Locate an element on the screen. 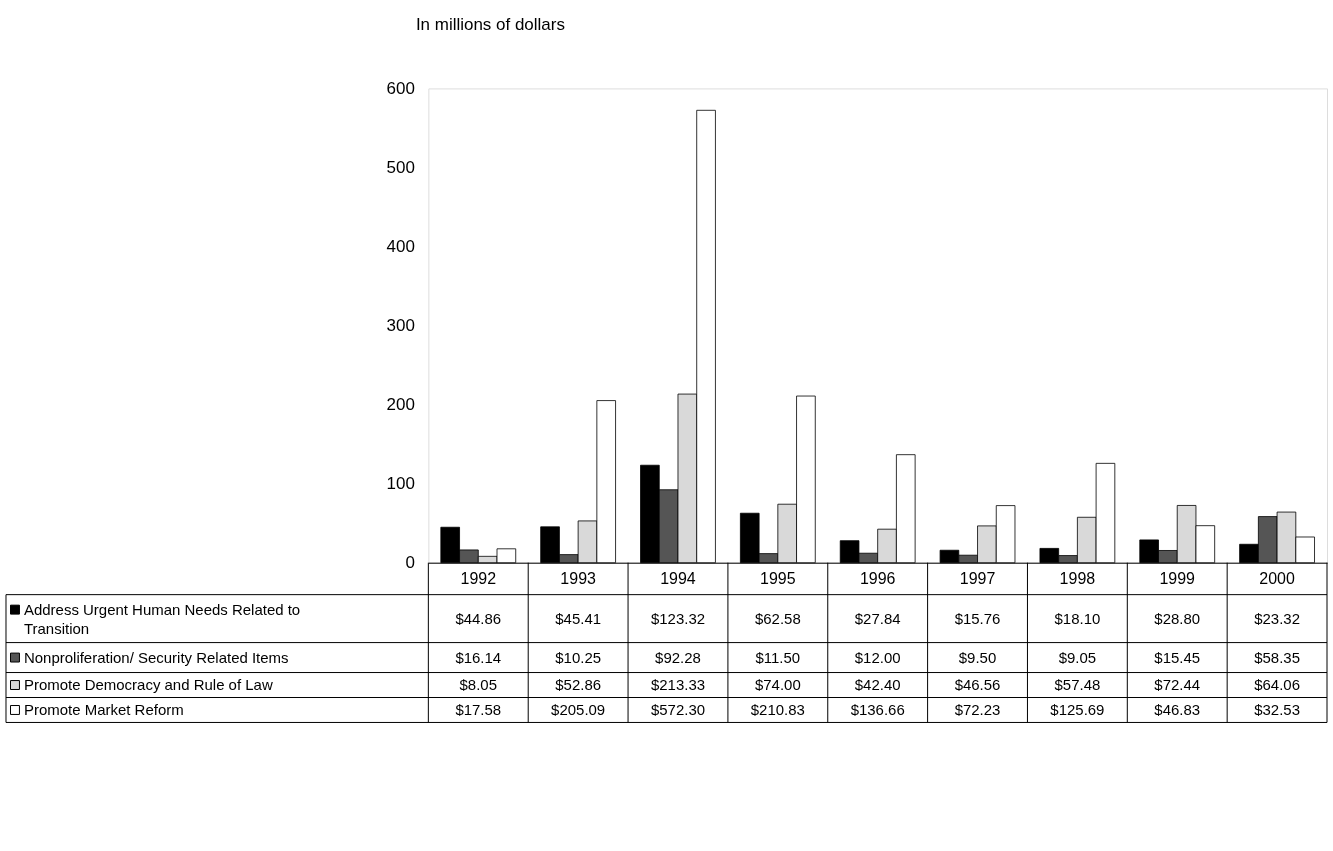 This screenshot has height=851, width=1333. data-label: $213.33 is located at coordinates (678, 685).